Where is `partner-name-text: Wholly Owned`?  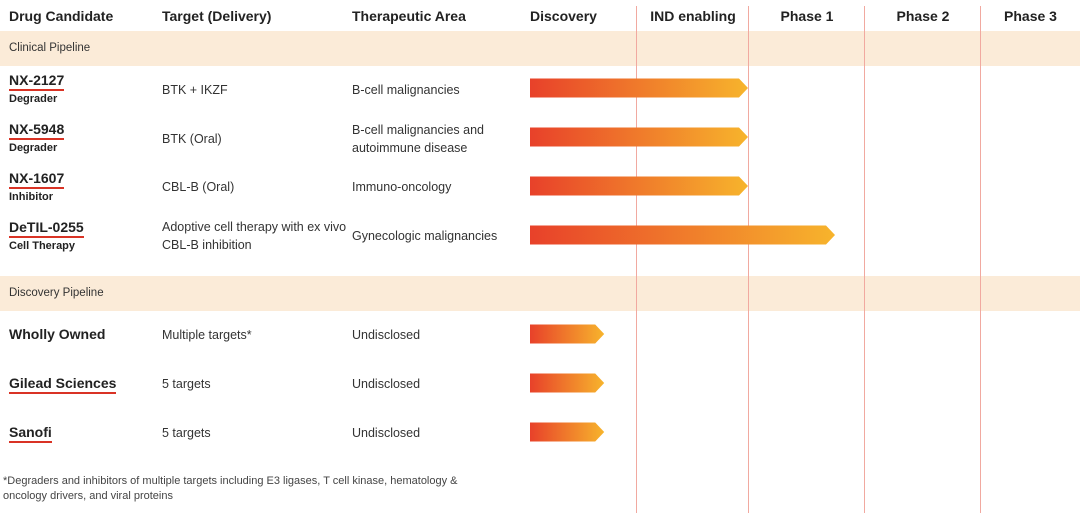 partner-name-text: Wholly Owned is located at coordinates (57, 334).